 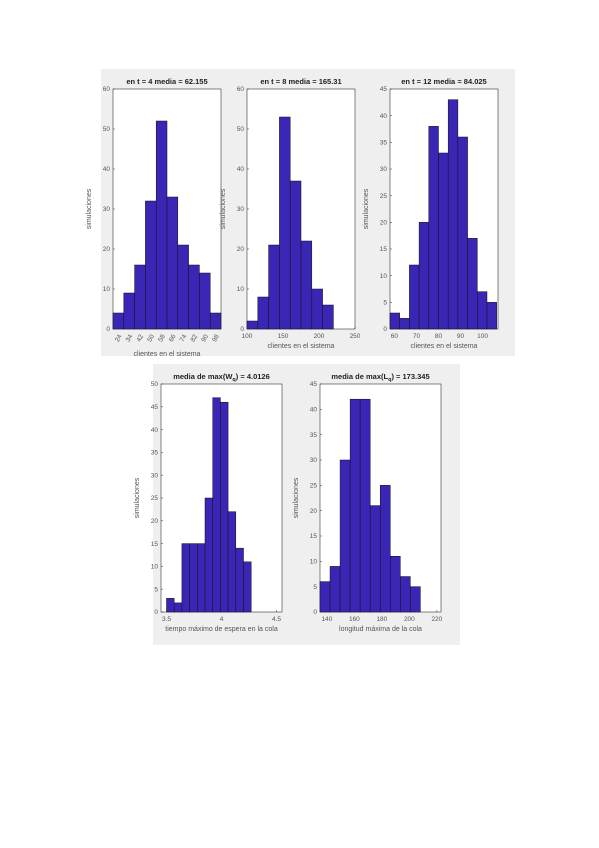 I want to click on chart-title: en t = 4 media = 62.155, so click(x=166, y=81).